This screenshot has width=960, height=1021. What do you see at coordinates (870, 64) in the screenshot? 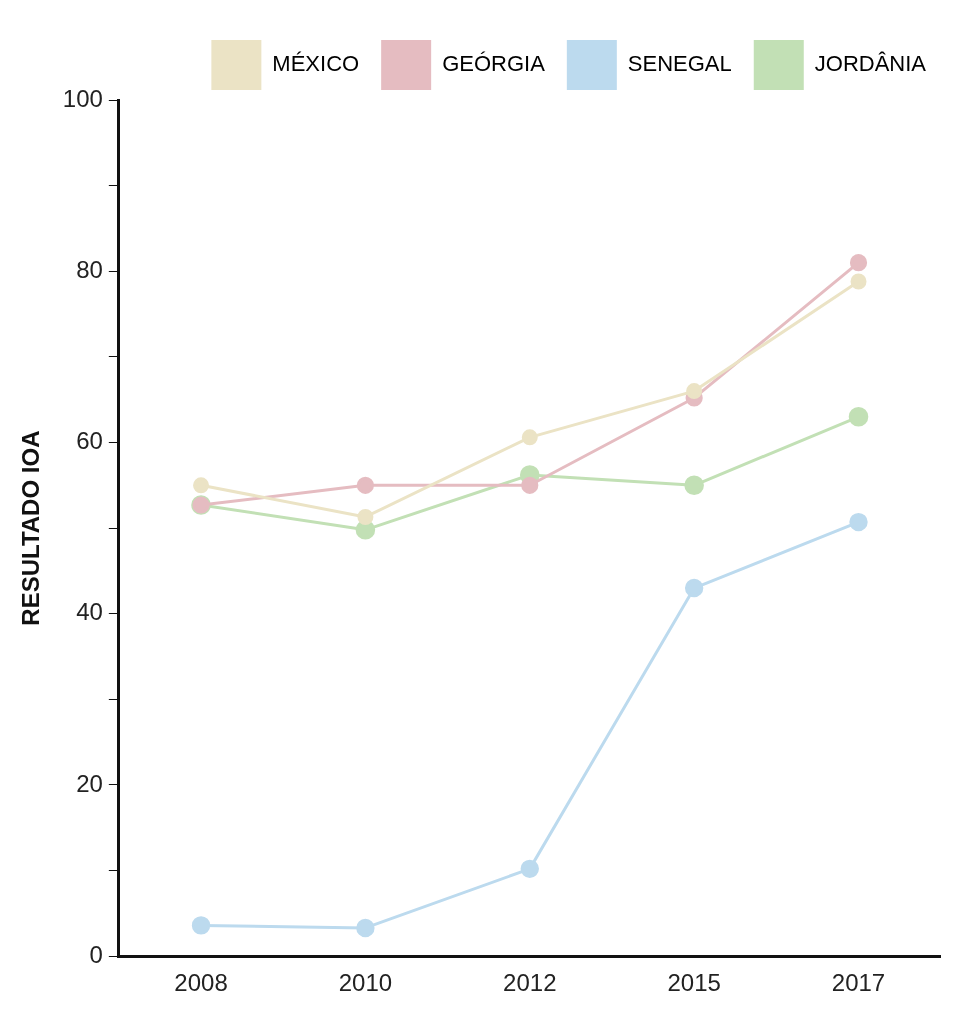
I see `legend-label: JORDÂNIA` at bounding box center [870, 64].